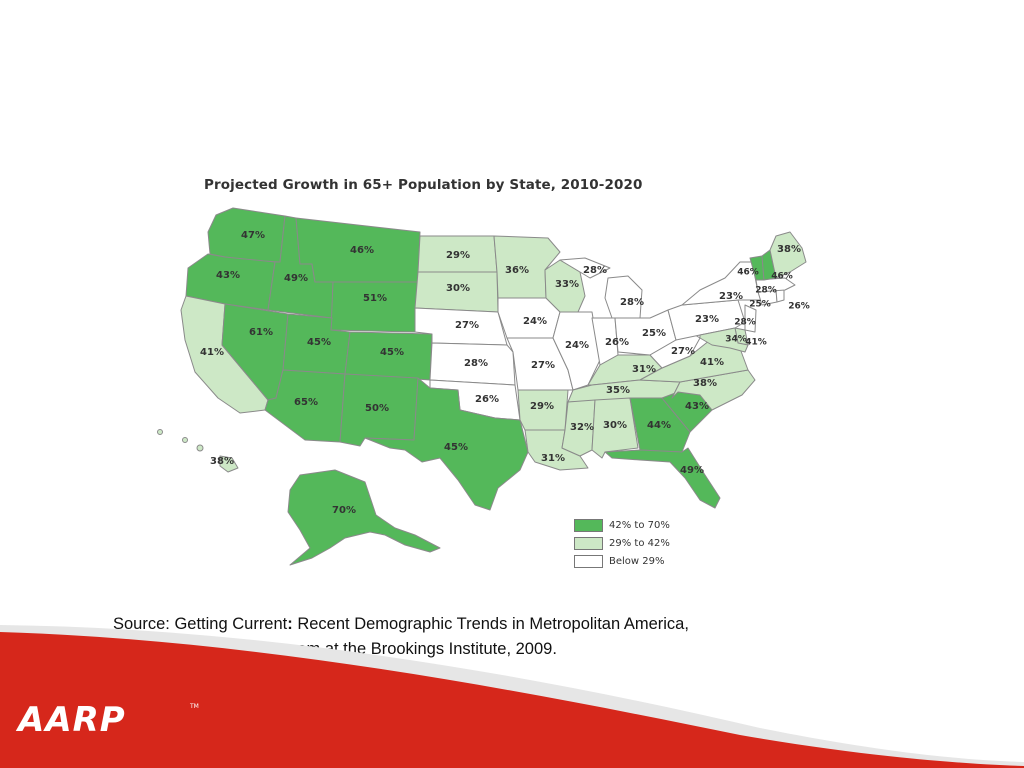 The image size is (1024, 768). Describe the element at coordinates (577, 345) in the screenshot. I see `label-il: 24%` at that location.